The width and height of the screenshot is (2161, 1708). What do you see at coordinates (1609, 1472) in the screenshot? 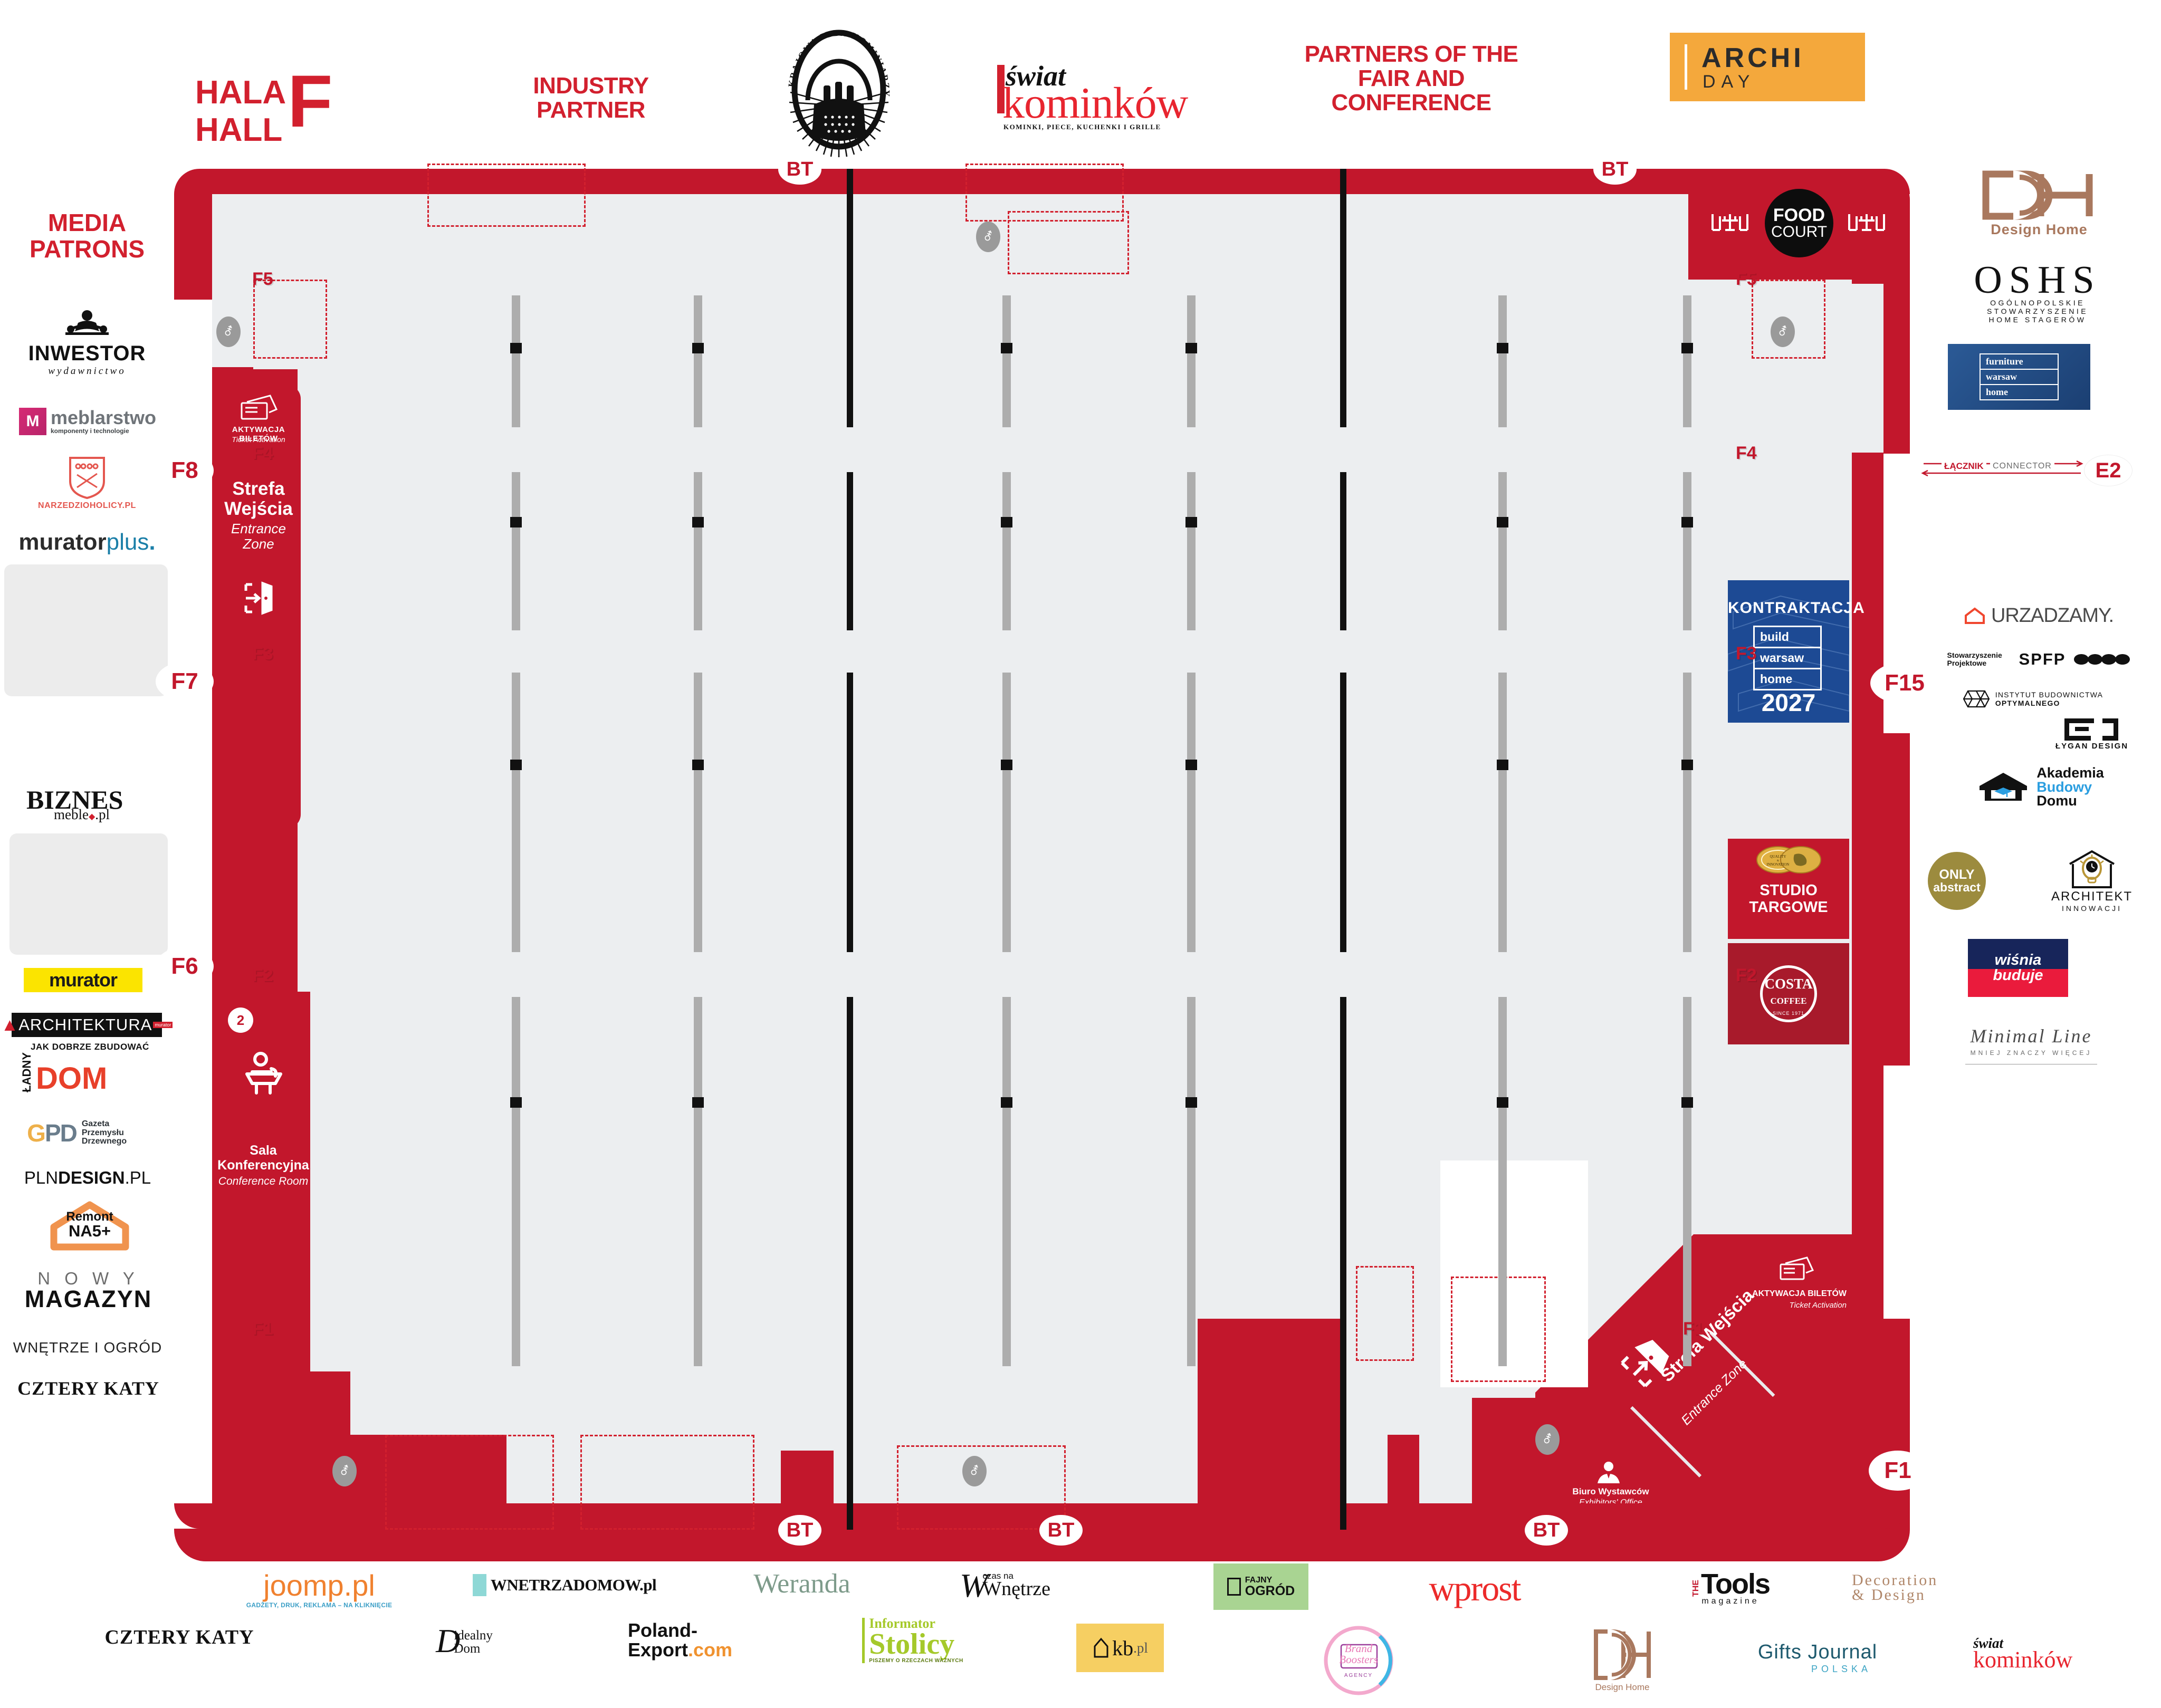
I see `exhibitors-office-icon` at bounding box center [1609, 1472].